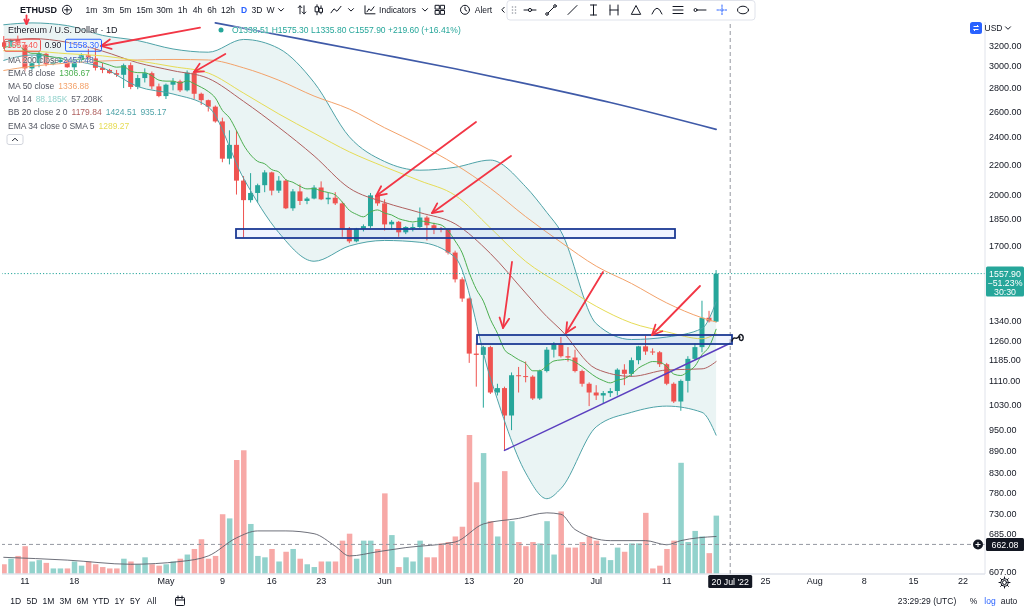 This screenshot has width=1024, height=612. Describe the element at coordinates (31, 85) in the screenshot. I see `annotation: MA 50 close` at that location.